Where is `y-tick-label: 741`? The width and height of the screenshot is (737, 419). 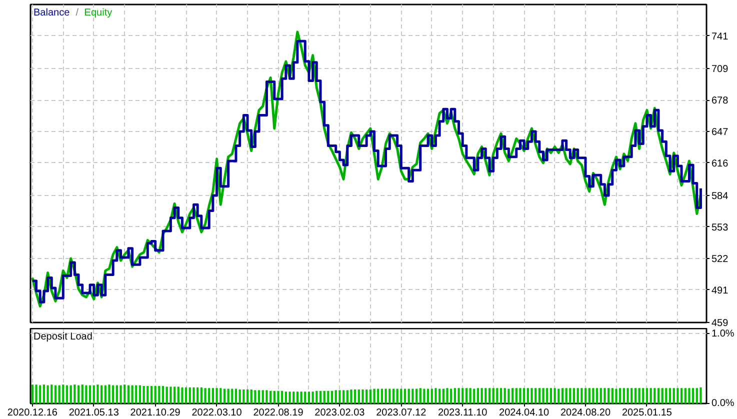 y-tick-label: 741 is located at coordinates (720, 36).